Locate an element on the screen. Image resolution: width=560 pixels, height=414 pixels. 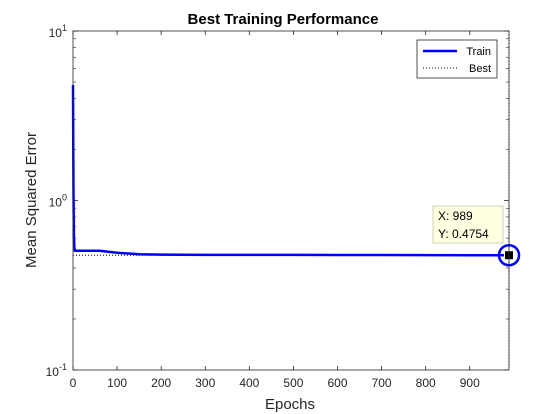
datatip-y: Y: 0.4754 is located at coordinates (463, 234).